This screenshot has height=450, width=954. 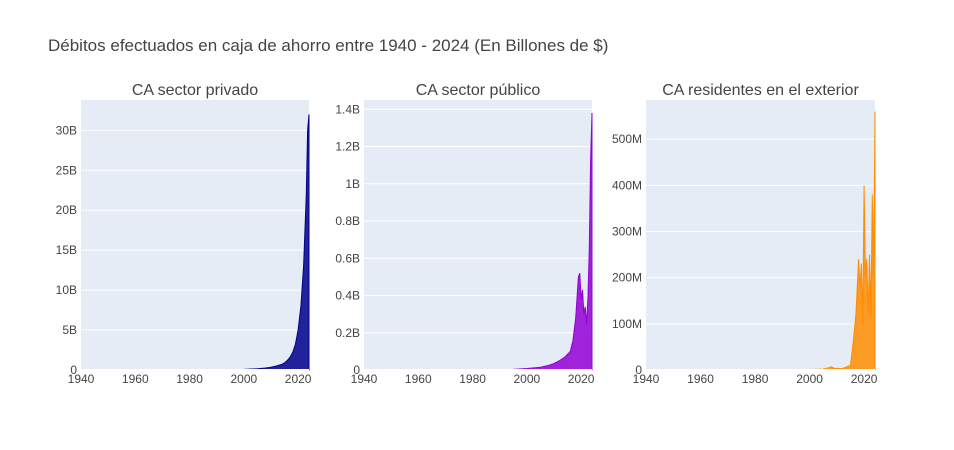 What do you see at coordinates (347, 258) in the screenshot?
I see `y-tick-label: 0.6B` at bounding box center [347, 258].